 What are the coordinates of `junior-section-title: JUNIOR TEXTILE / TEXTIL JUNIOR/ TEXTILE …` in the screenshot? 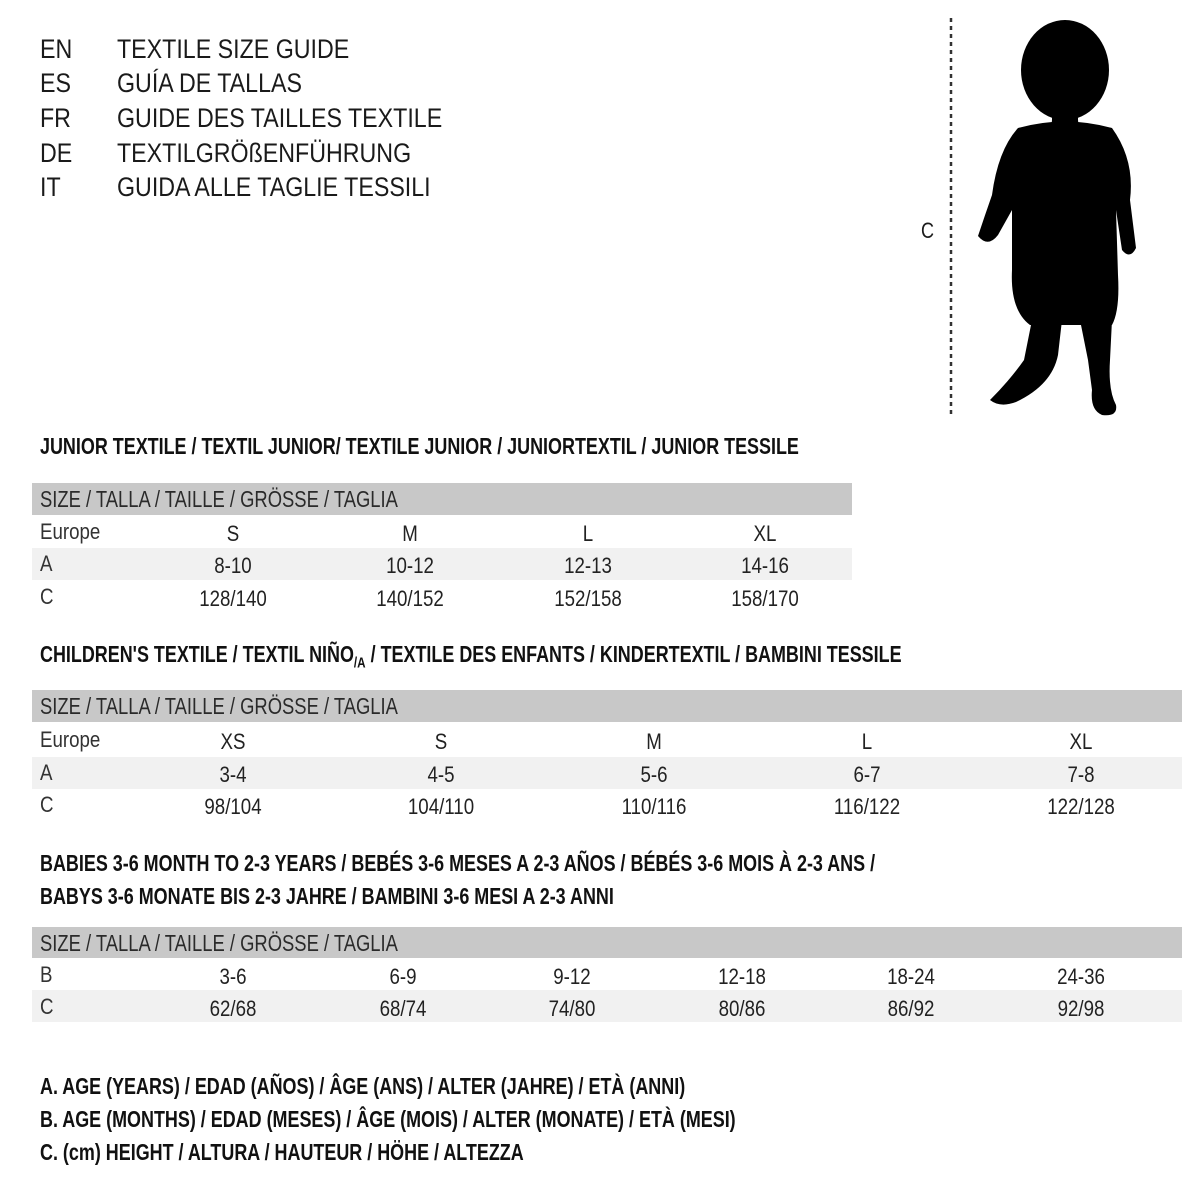 It's located at (419, 446).